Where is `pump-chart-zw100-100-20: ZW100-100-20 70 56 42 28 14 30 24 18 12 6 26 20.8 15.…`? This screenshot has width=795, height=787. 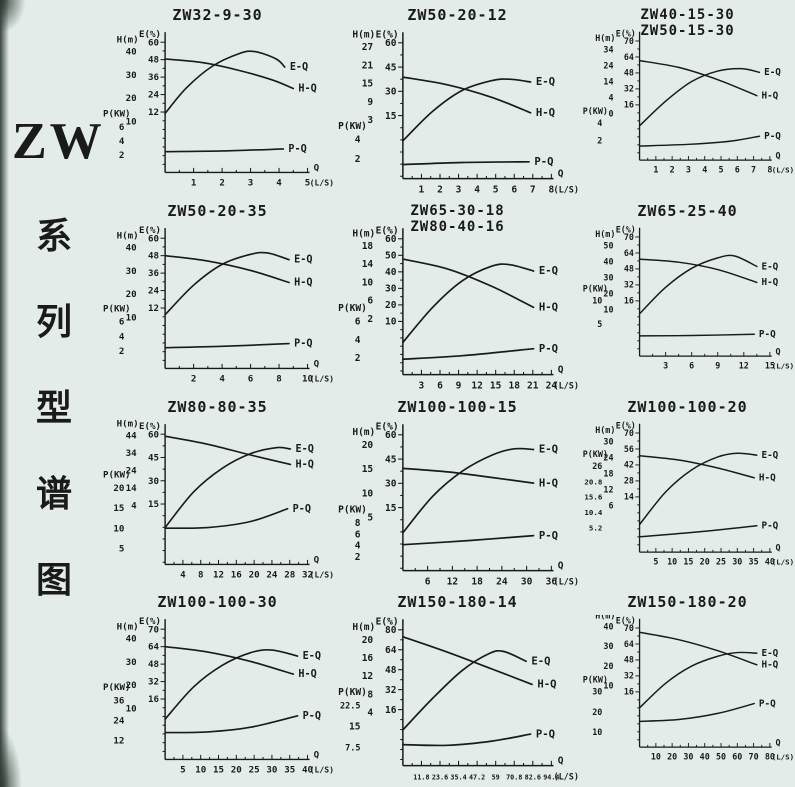
pump-chart-zw100-100-20: ZW100-100-20 70 56 42 28 14 30 24 18 12 6 26 20.8 15.… is located at coordinates (687, 494).